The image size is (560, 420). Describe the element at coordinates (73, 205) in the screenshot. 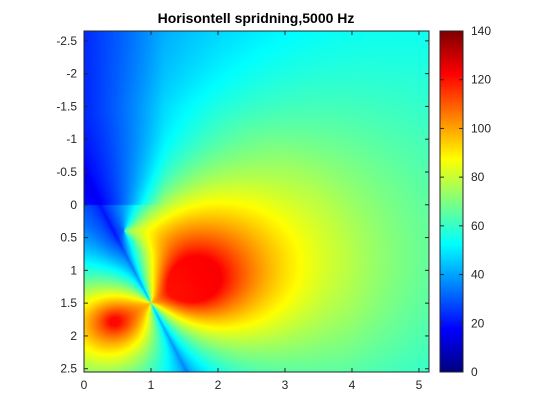

I see `y-tick-label: 0` at that location.